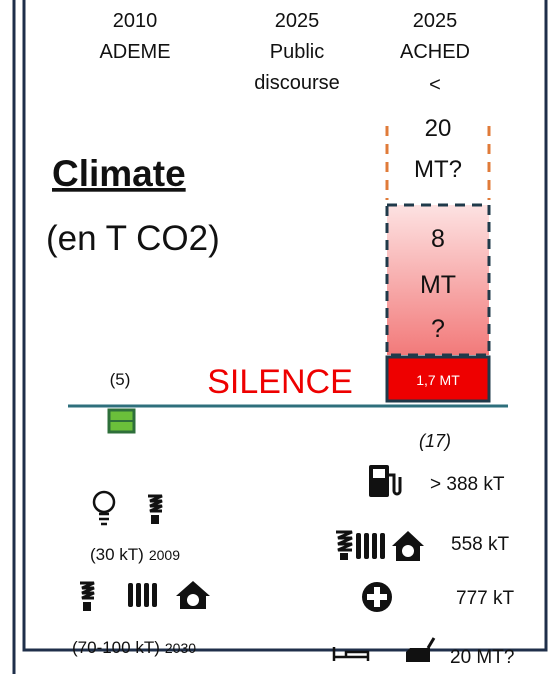 The height and width of the screenshot is (679, 556). What do you see at coordinates (438, 285) in the screenshot?
I see `middle-box-text: MT` at bounding box center [438, 285].